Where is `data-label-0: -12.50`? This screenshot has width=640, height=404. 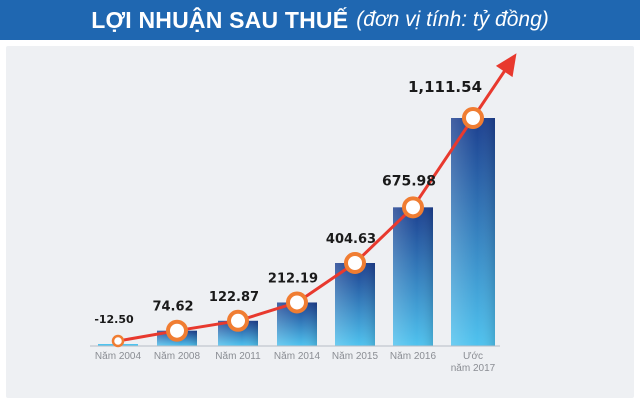 data-label-0: -12.50 is located at coordinates (114, 319).